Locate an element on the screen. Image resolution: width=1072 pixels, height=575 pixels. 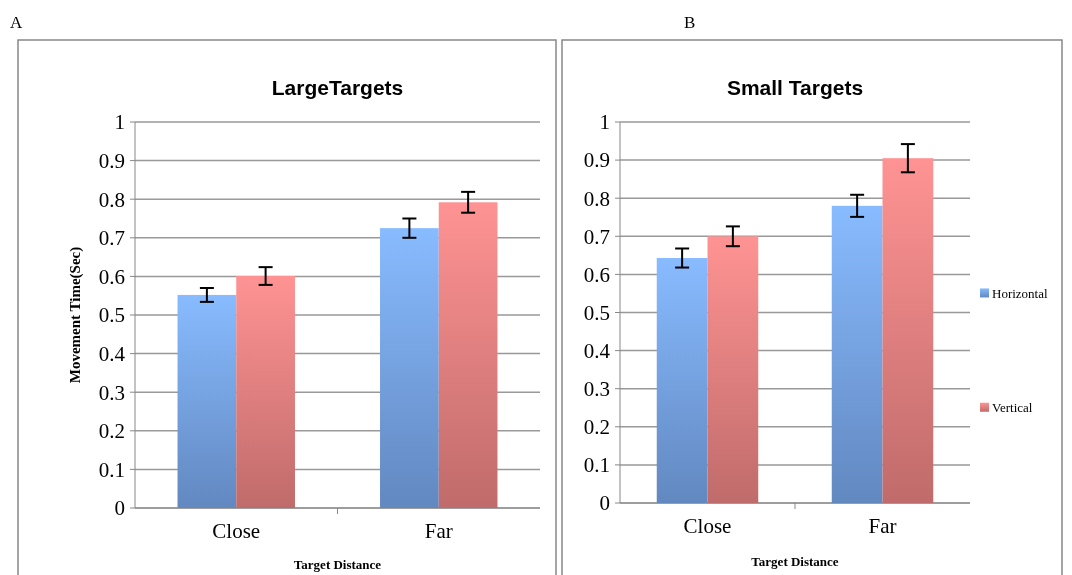
chart-title: Small Targets is located at coordinates (795, 87).